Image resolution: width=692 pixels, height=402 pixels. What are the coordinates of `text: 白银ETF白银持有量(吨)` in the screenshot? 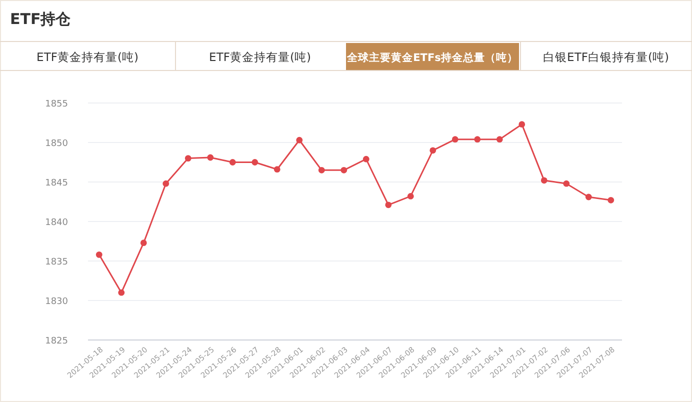 It's located at (606, 57).